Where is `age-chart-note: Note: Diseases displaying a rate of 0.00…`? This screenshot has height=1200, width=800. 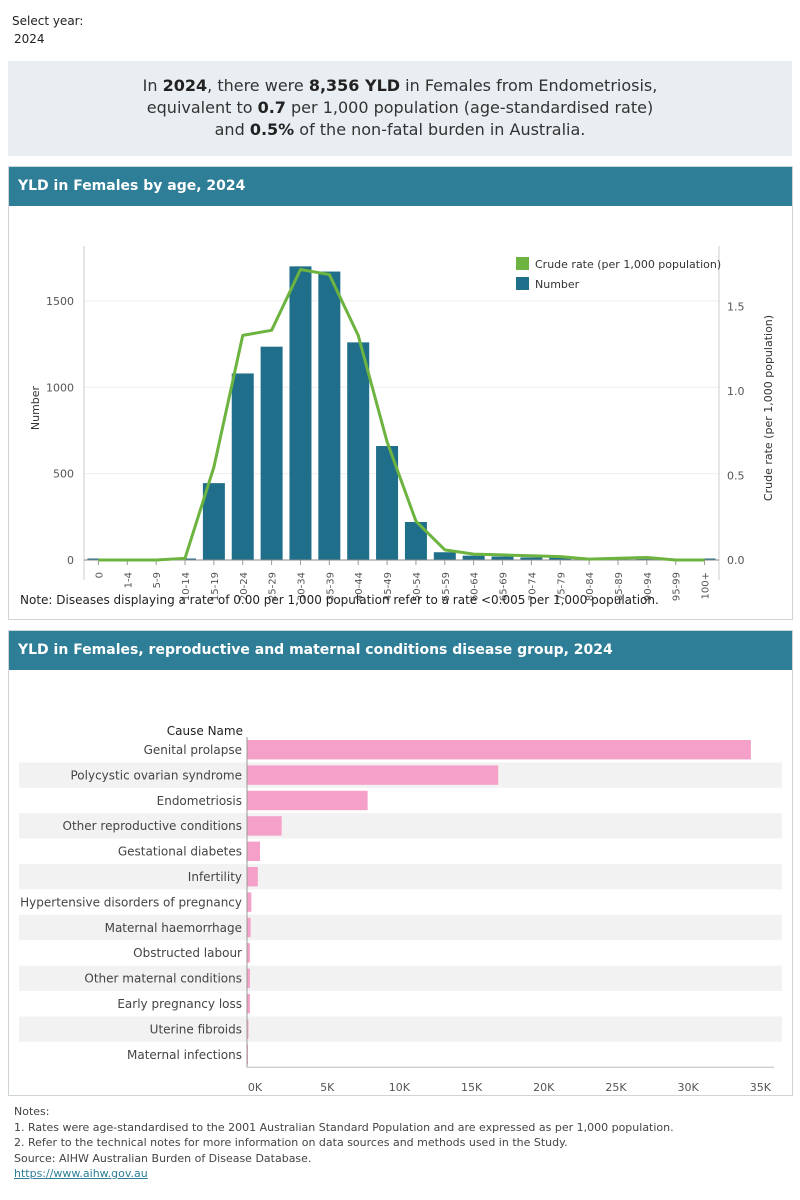
age-chart-note: Note: Diseases displaying a rate of 0.00… is located at coordinates (339, 600).